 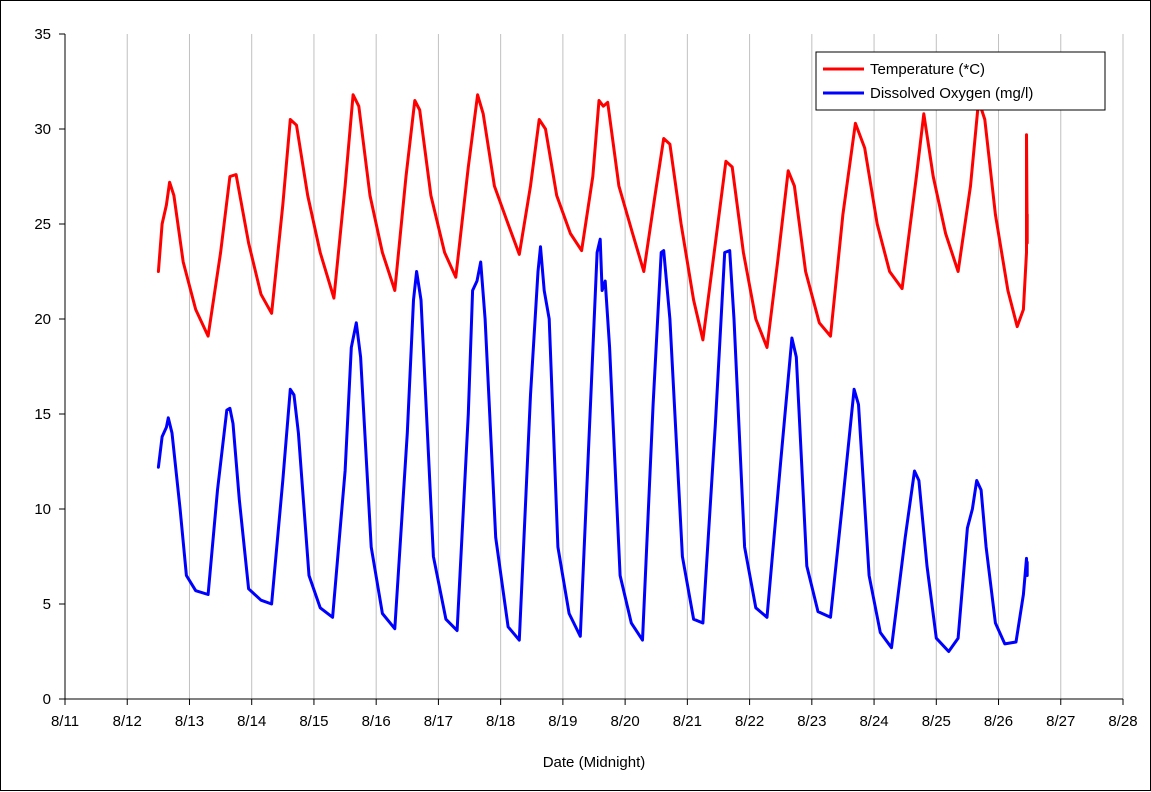 I want to click on x-axis-title: Date (Midnight), so click(x=594, y=762).